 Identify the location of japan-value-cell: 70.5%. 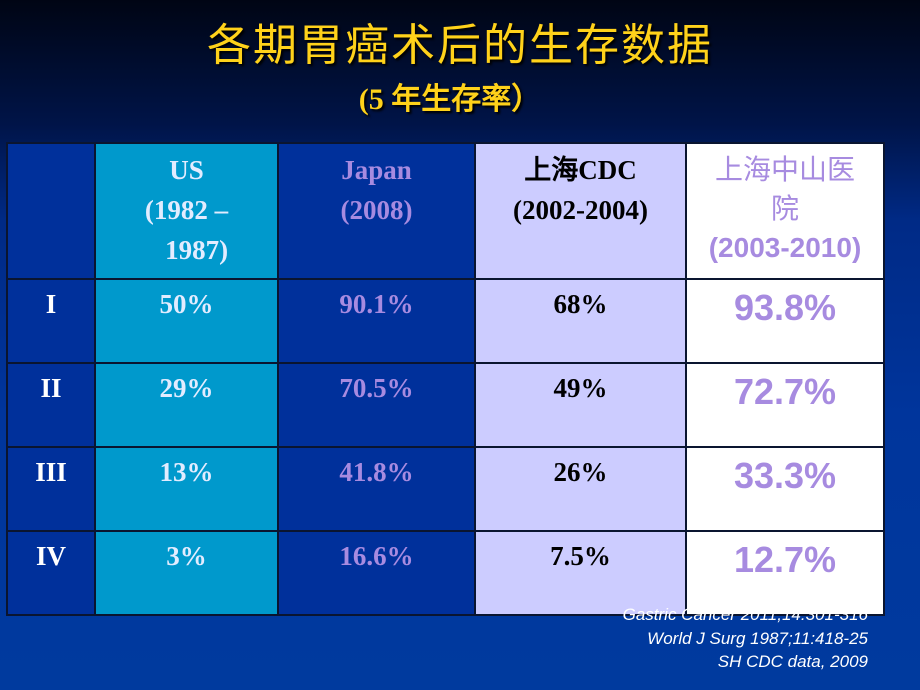
(376, 405).